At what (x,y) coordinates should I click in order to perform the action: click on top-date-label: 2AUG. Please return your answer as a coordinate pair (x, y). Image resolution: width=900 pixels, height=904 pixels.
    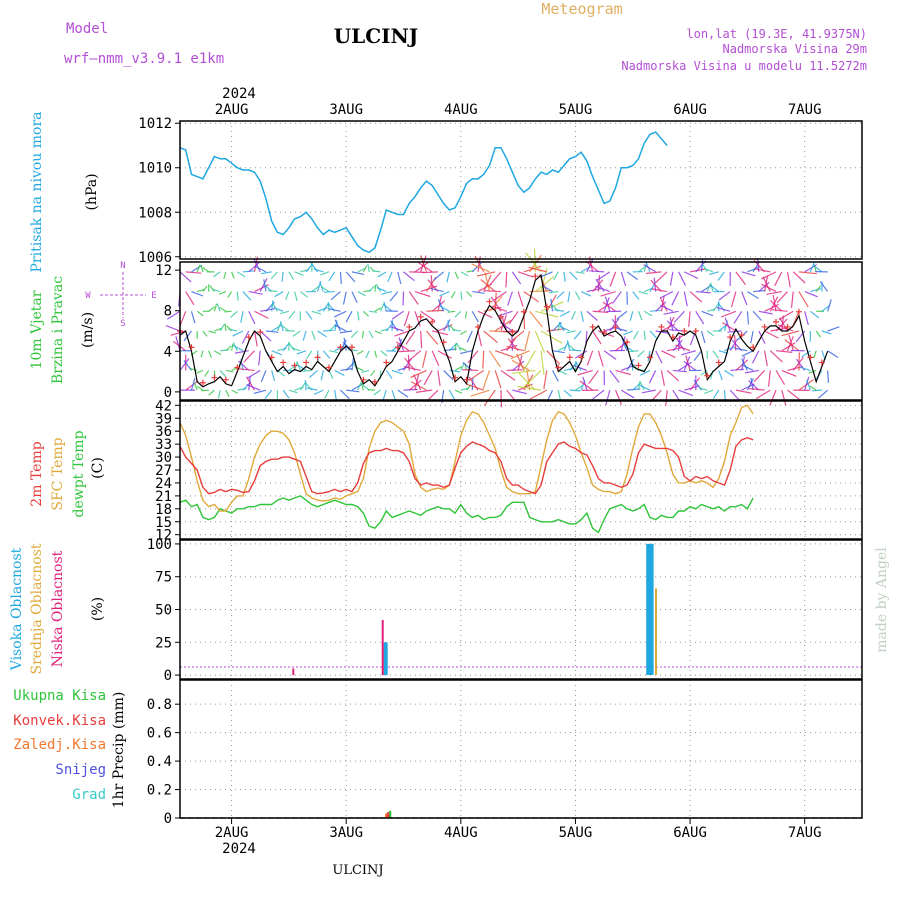
    Looking at the image, I should click on (232, 110).